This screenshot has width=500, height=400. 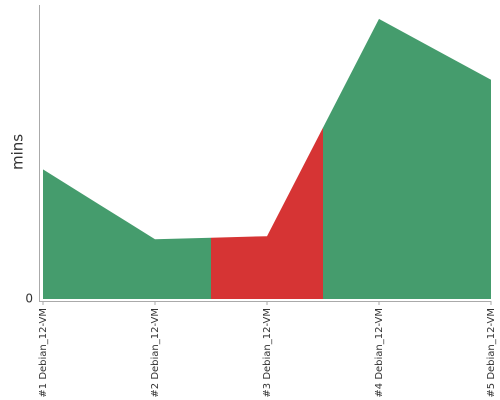 What do you see at coordinates (491, 353) in the screenshot?
I see `x-tick-label: #5 Debian_12-VM` at bounding box center [491, 353].